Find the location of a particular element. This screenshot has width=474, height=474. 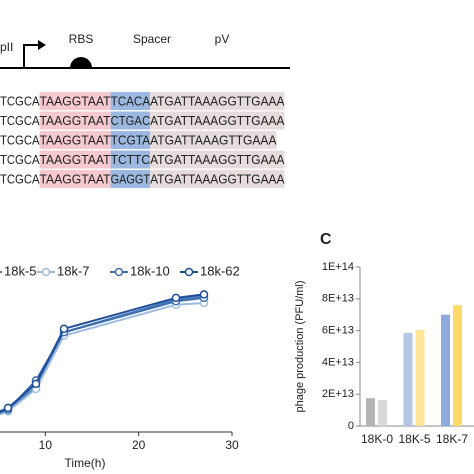

arrow-head is located at coordinates (42, 45).